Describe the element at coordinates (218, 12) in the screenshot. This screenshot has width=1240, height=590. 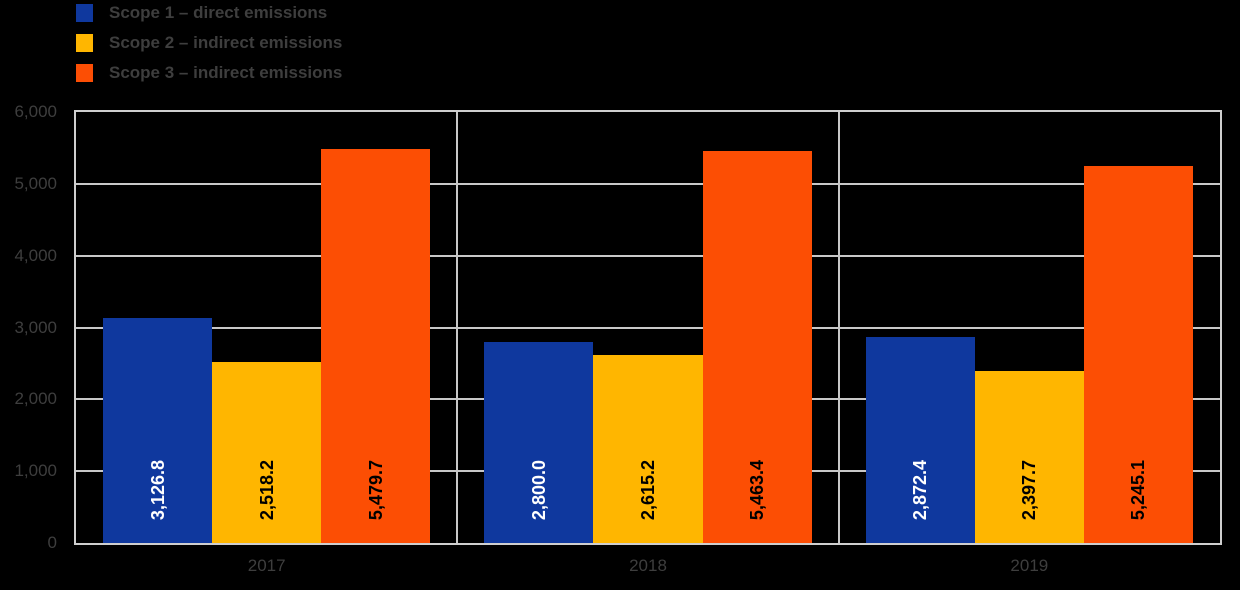
I see `legend-label-scope1: Scope 1 – direct emissions` at that location.